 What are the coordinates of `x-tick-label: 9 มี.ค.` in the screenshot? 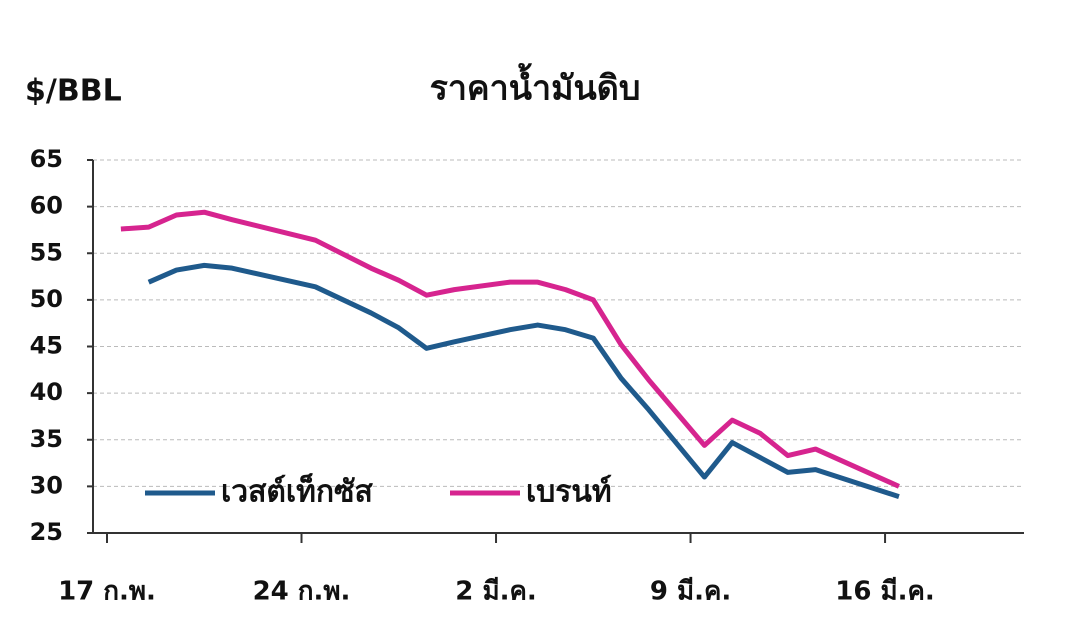 It's located at (690, 592).